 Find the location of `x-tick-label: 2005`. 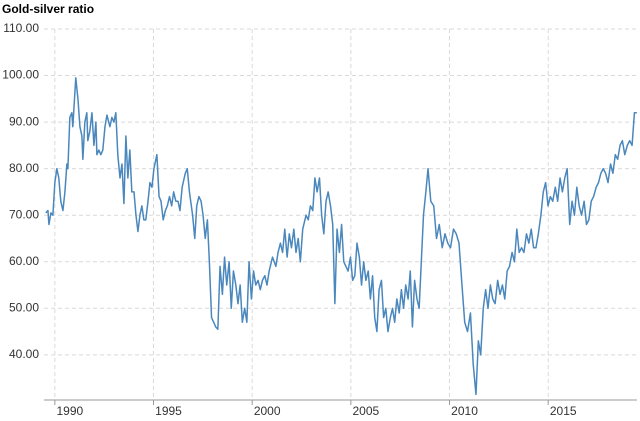

x-tick-label: 2005 is located at coordinates (366, 411).